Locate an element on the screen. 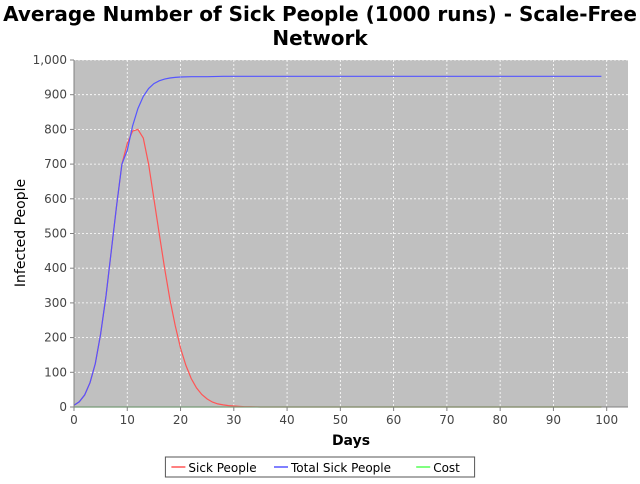 This screenshot has width=640, height=484. y-tick-label: 1,000 is located at coordinates (50, 60).